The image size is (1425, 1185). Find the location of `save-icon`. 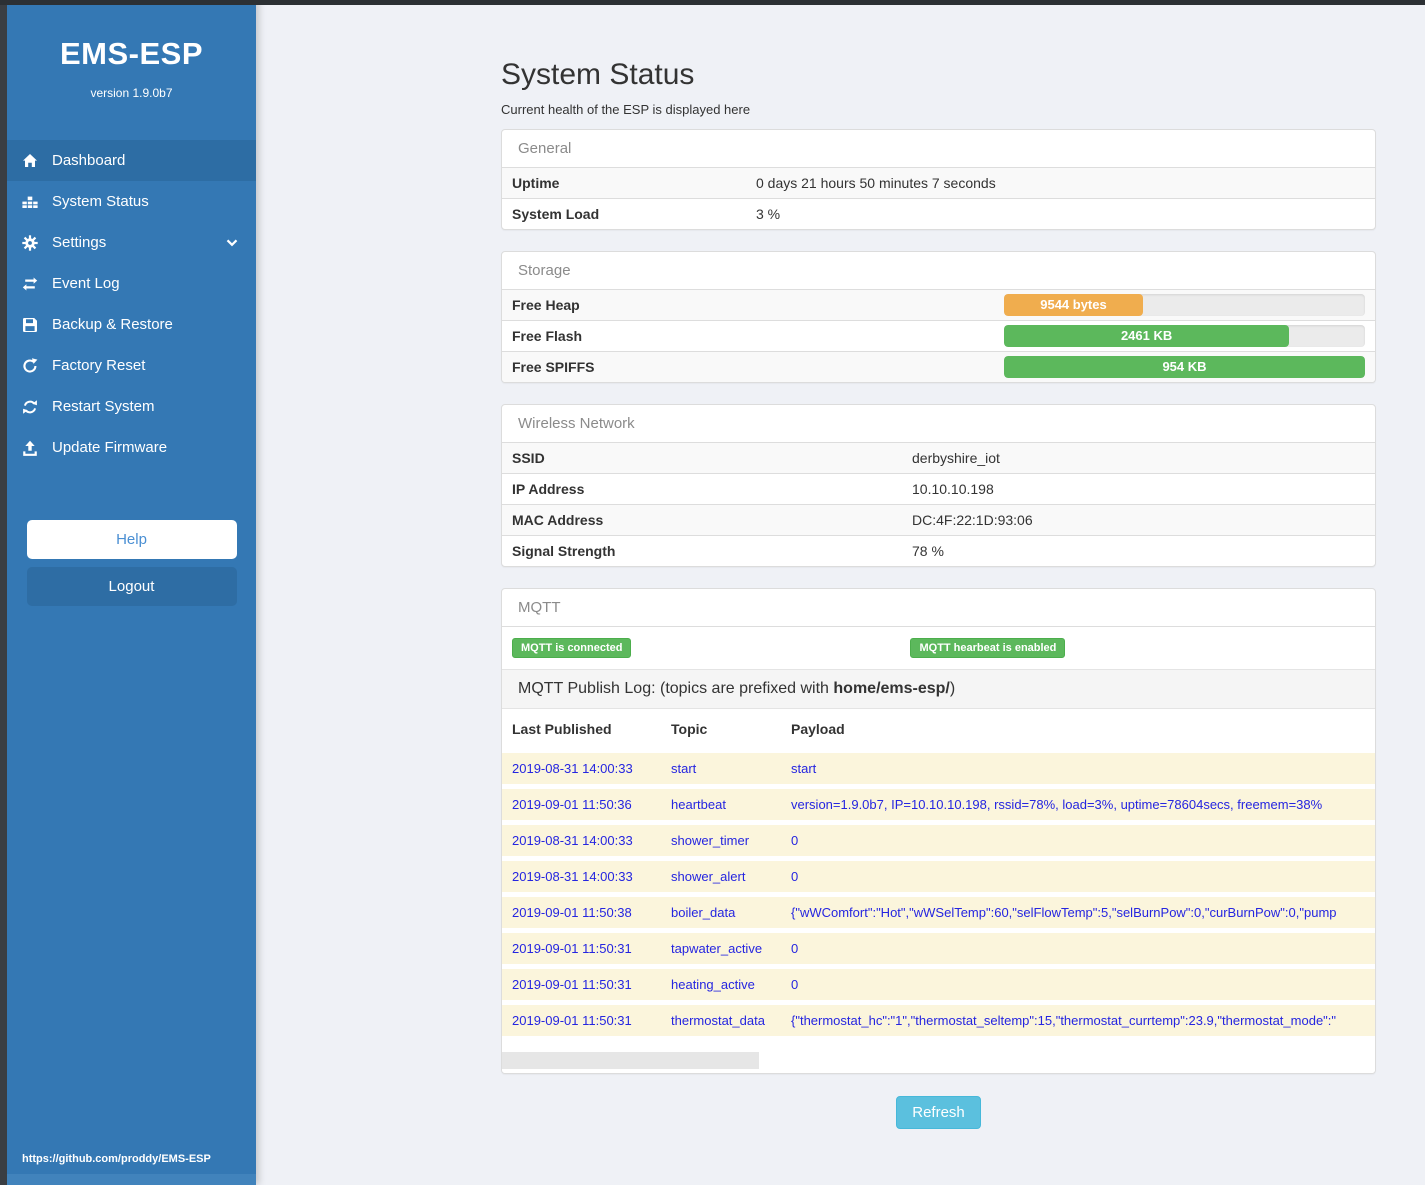

save-icon is located at coordinates (31, 325).